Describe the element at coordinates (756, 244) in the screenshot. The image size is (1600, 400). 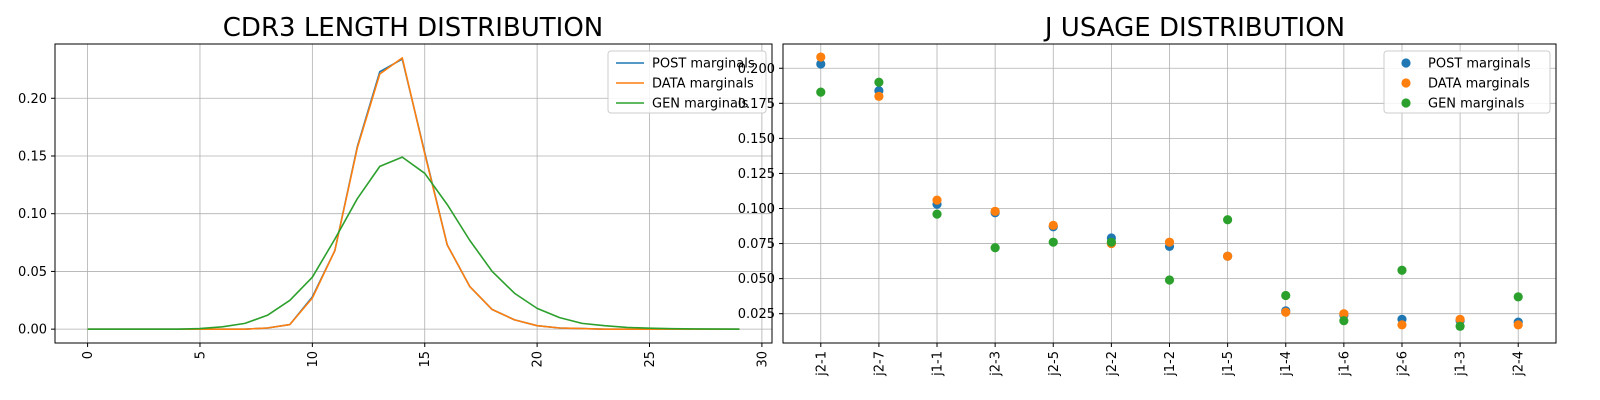
I see `y-tick-label-2: 0.075` at that location.